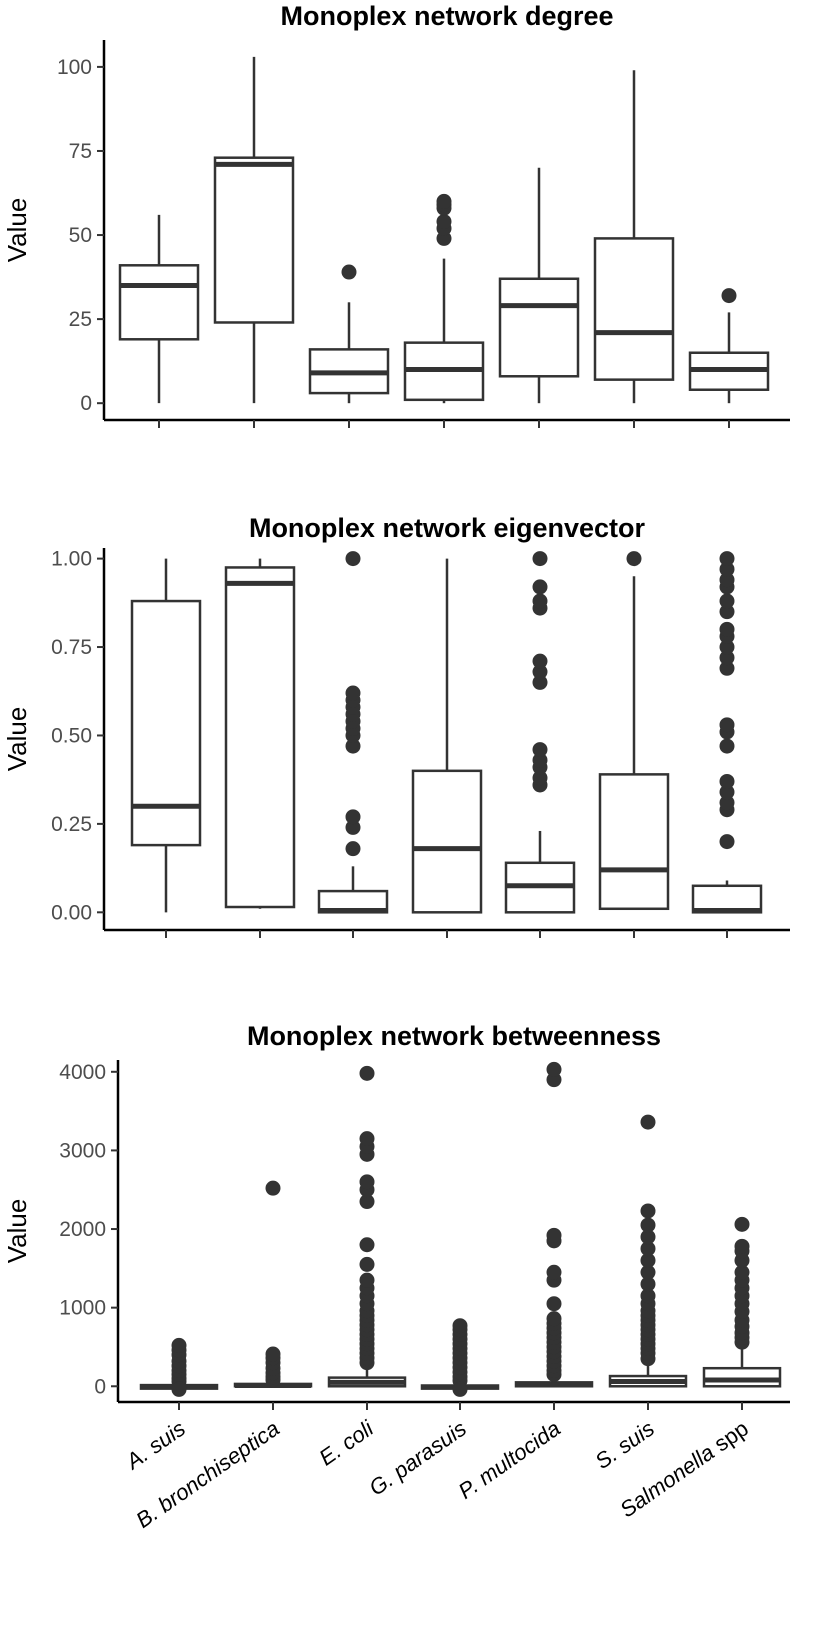  Describe the element at coordinates (80, 235) in the screenshot. I see `y-tick-label: 50` at that location.